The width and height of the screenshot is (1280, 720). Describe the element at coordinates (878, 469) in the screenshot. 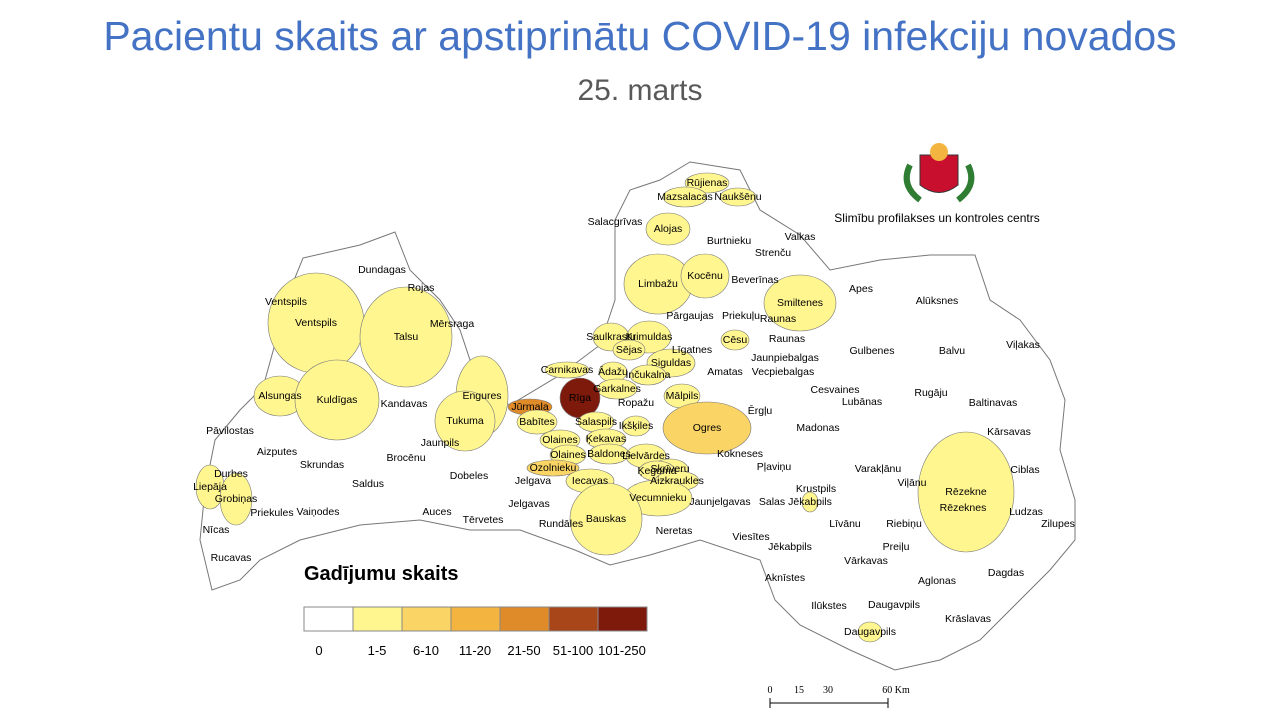

I see `region-label: Varakļānu` at that location.